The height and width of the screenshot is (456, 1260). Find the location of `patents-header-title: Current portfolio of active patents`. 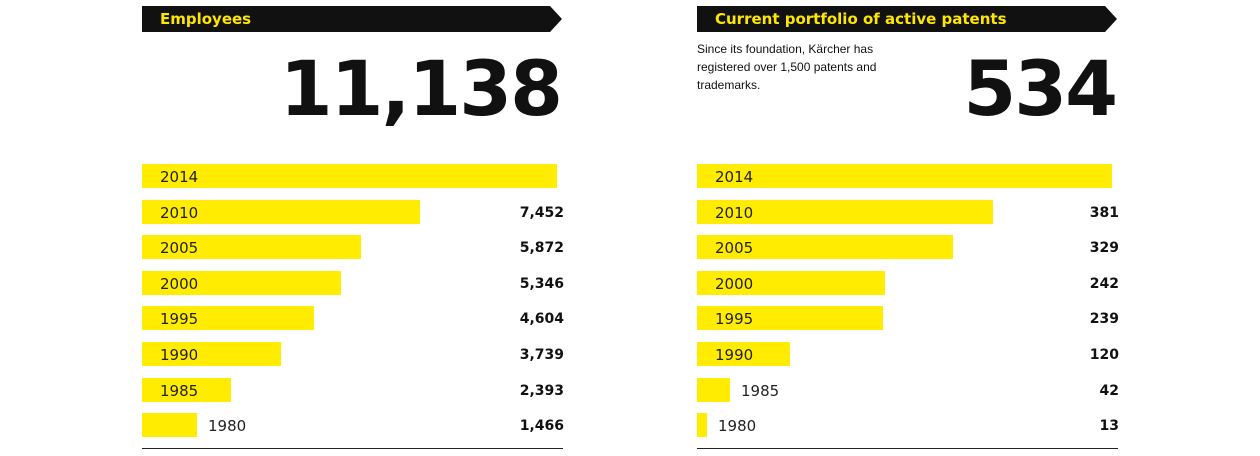

patents-header-title: Current portfolio of active patents is located at coordinates (861, 19).